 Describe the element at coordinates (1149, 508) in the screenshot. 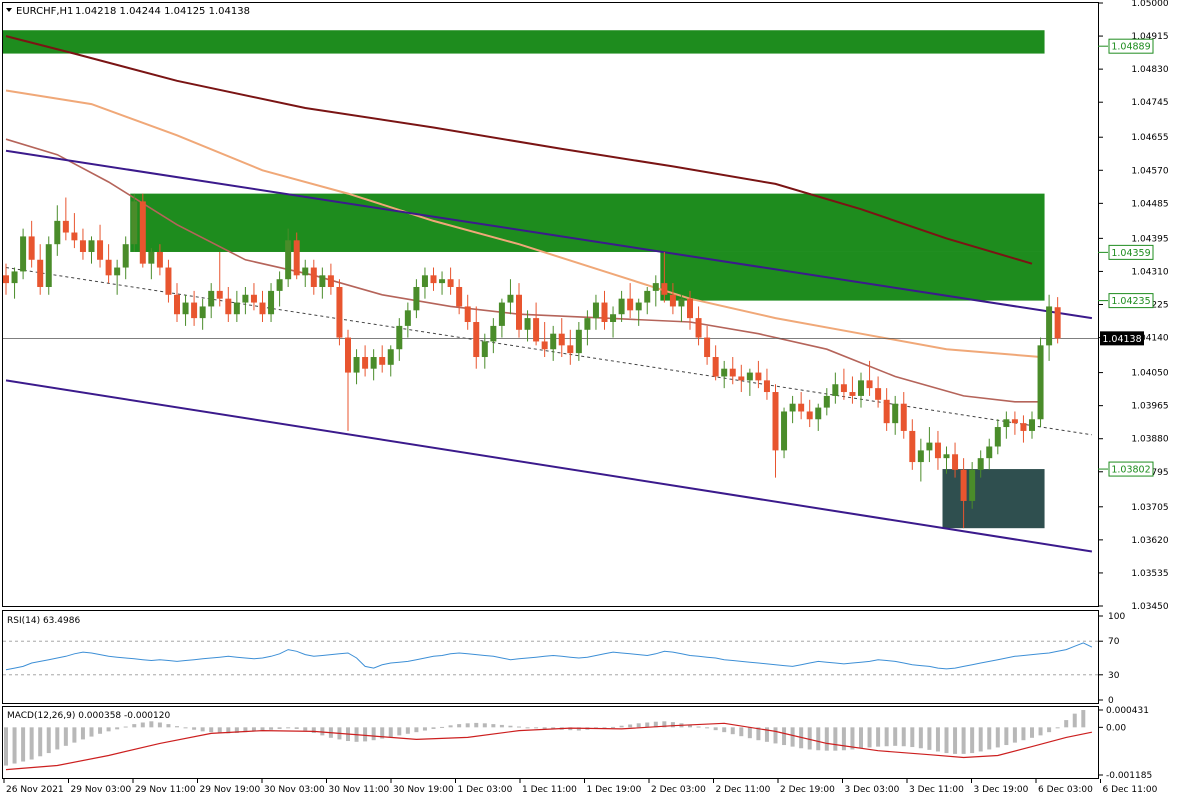

I see `price-tick-label: 1.03705` at that location.